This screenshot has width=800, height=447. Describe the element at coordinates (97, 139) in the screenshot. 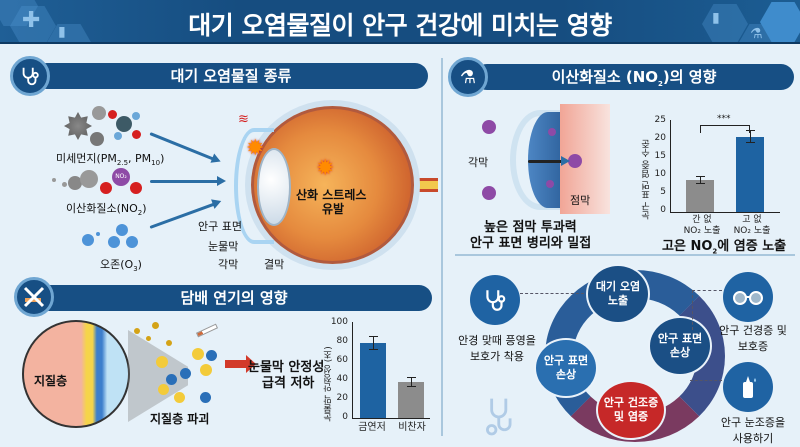

I see `pm-particle-icon` at that location.